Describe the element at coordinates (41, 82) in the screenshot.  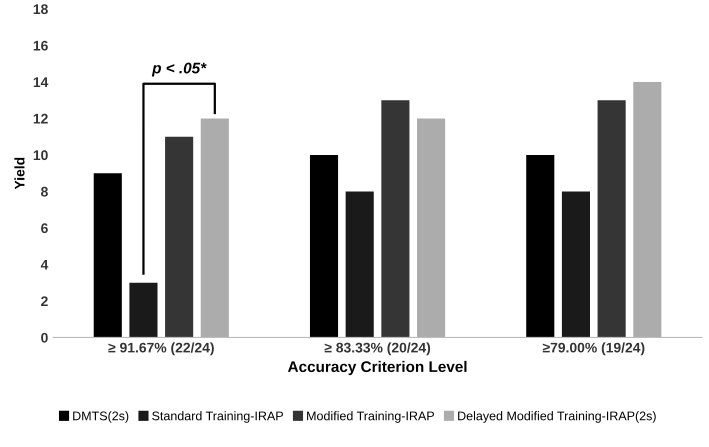
I see `y-tick-label: 14` at that location.